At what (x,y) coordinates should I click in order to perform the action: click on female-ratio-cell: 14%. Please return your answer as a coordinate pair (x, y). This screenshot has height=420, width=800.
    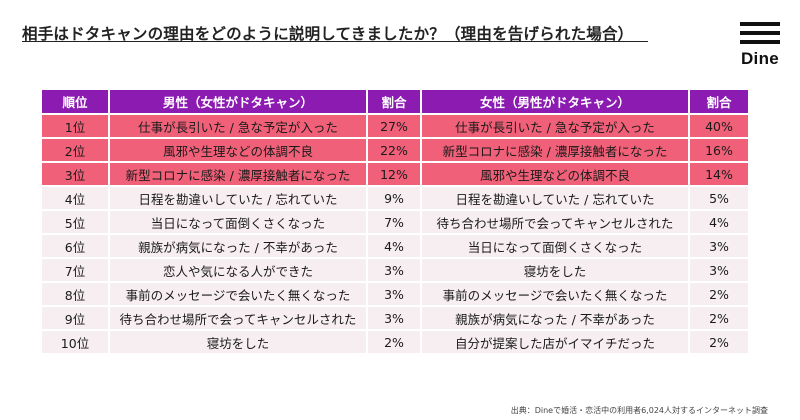
    Looking at the image, I should click on (719, 174).